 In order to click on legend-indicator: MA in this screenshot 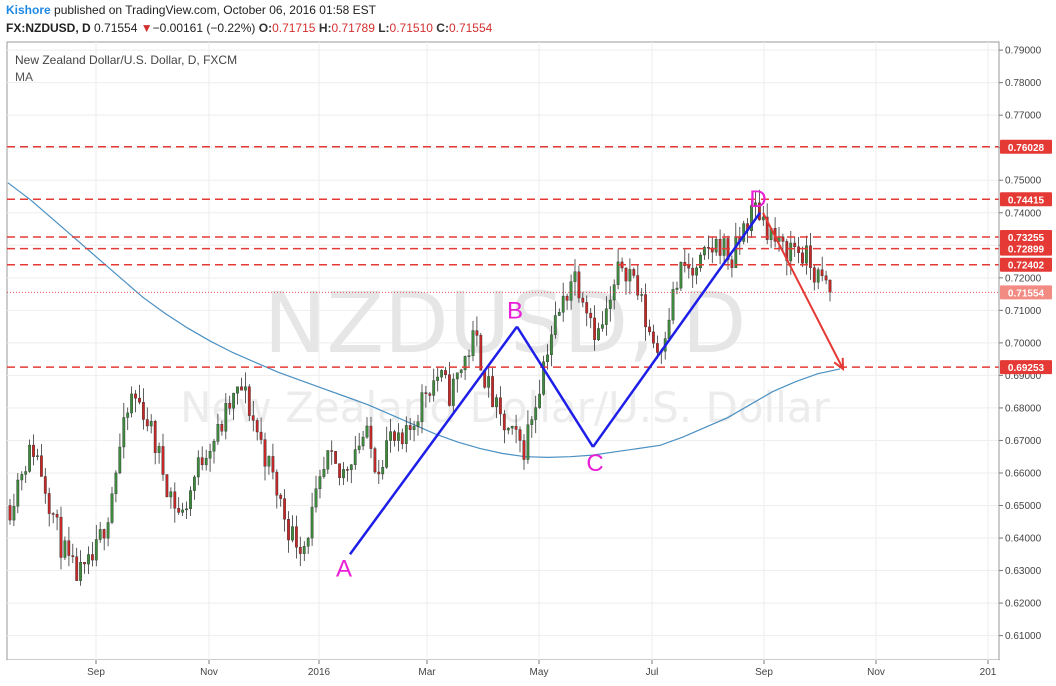, I will do `click(24, 77)`.